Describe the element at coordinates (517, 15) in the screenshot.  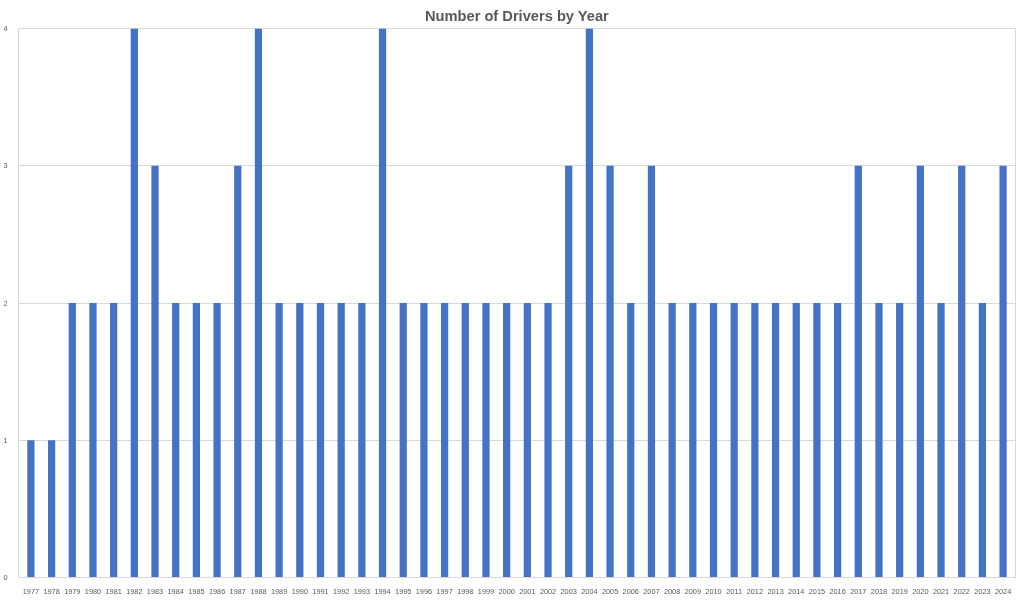
I see `chart-title: Number of Drivers by Year` at that location.